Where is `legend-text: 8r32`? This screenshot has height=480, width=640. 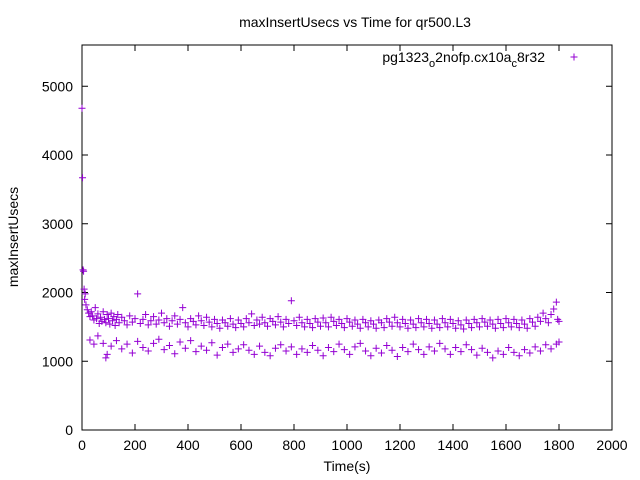
legend-text: 8r32 is located at coordinates (531, 57).